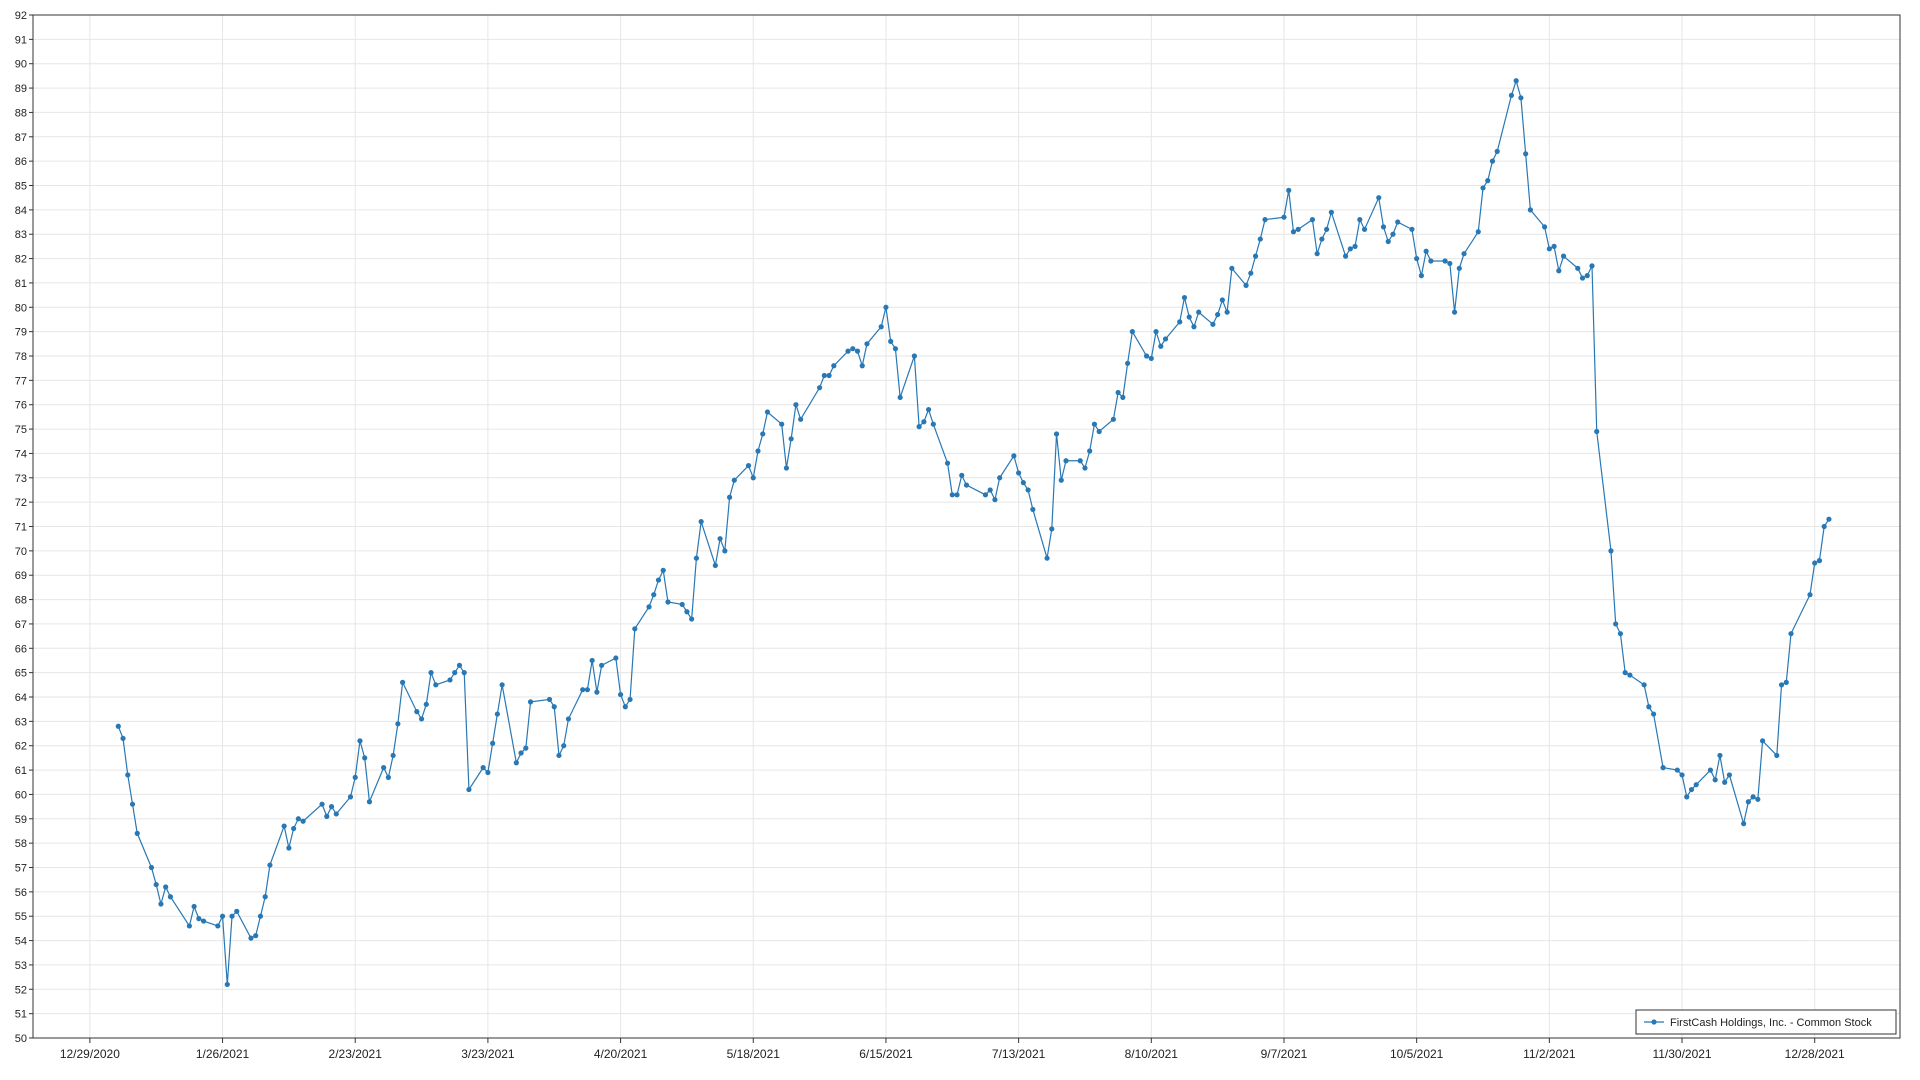  I want to click on y-tick-label: 78, so click(21, 357).